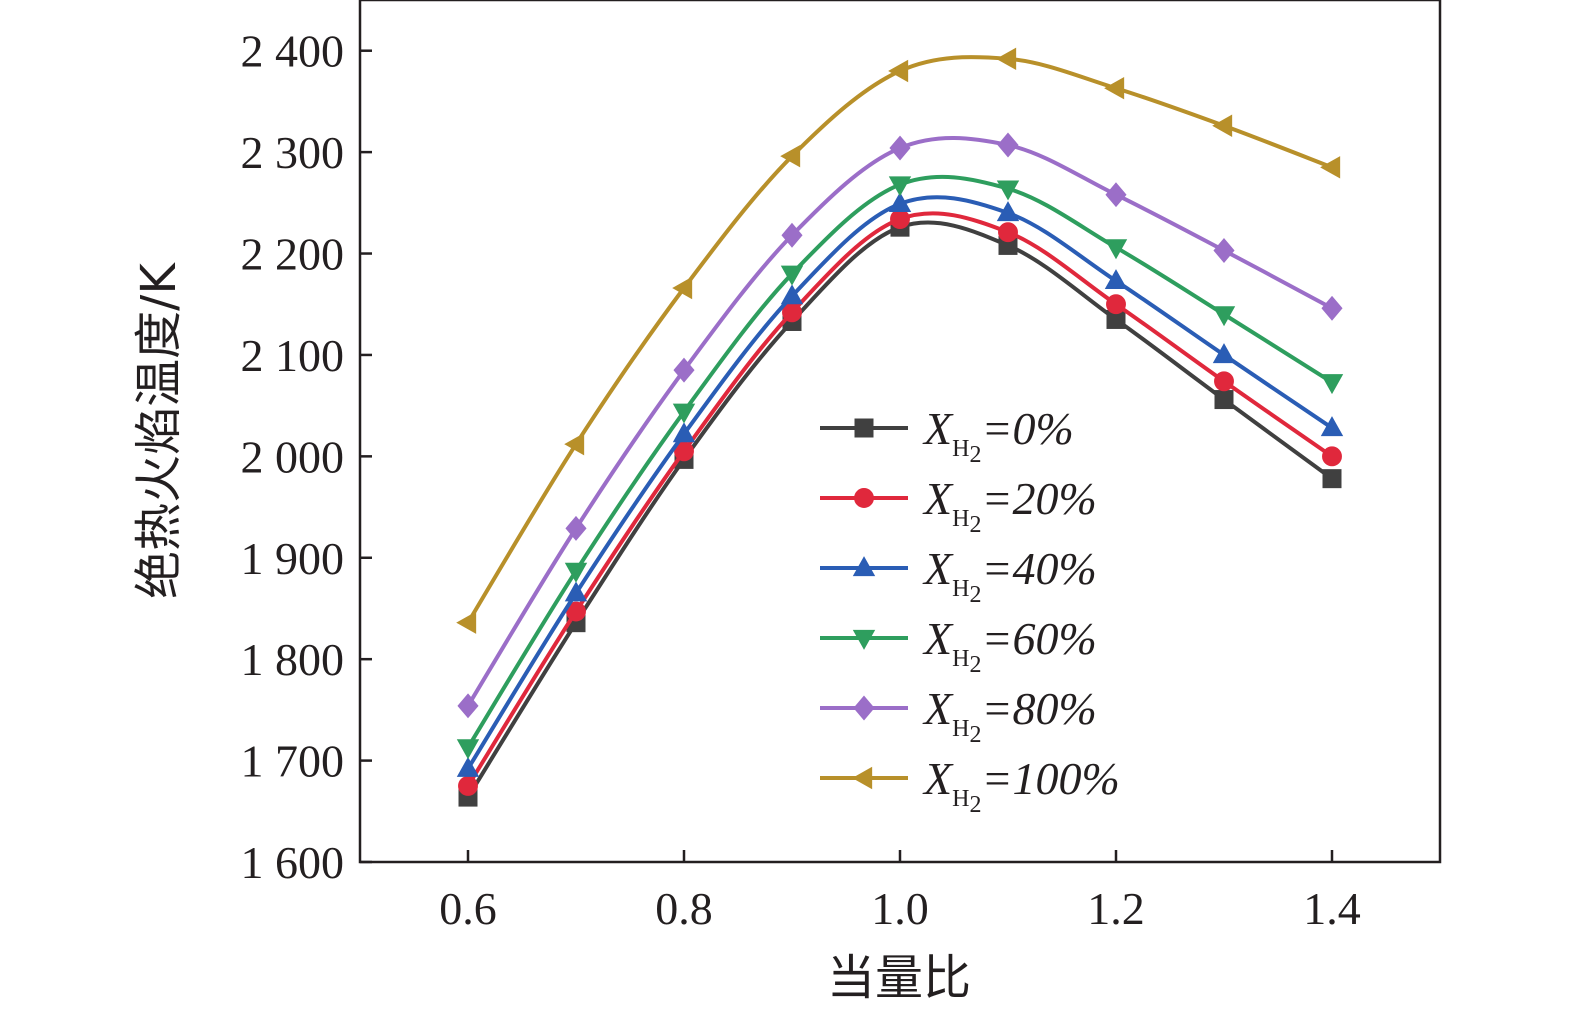  What do you see at coordinates (293, 355) in the screenshot?
I see `y-tick-label: 2 100` at bounding box center [293, 355].